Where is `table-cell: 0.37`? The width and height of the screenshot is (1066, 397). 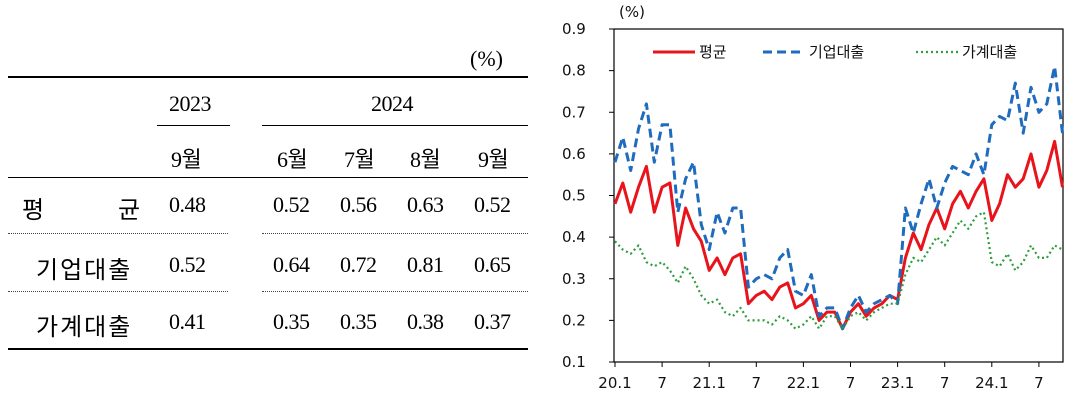 table-cell: 0.37 is located at coordinates (492, 321).